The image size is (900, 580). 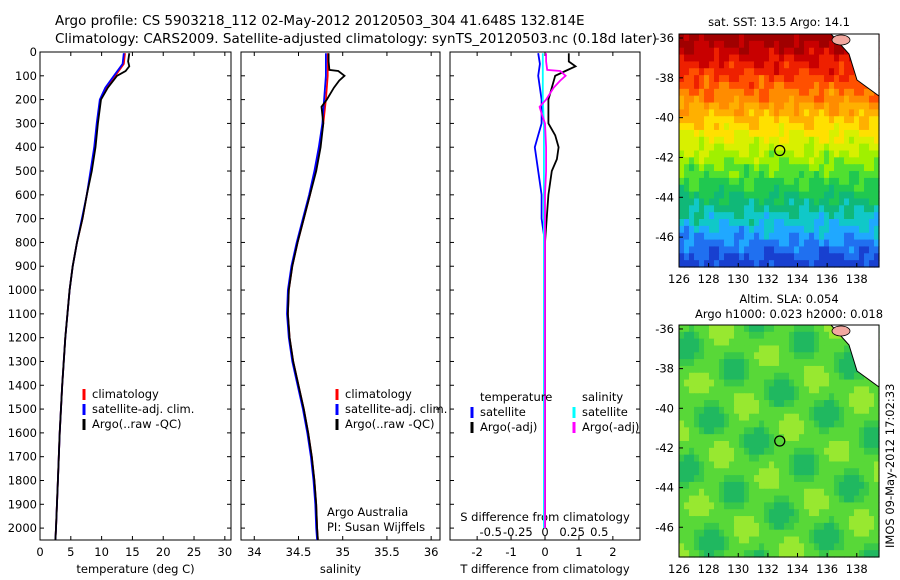 I want to click on x-tick-label: 130, so click(x=738, y=279).